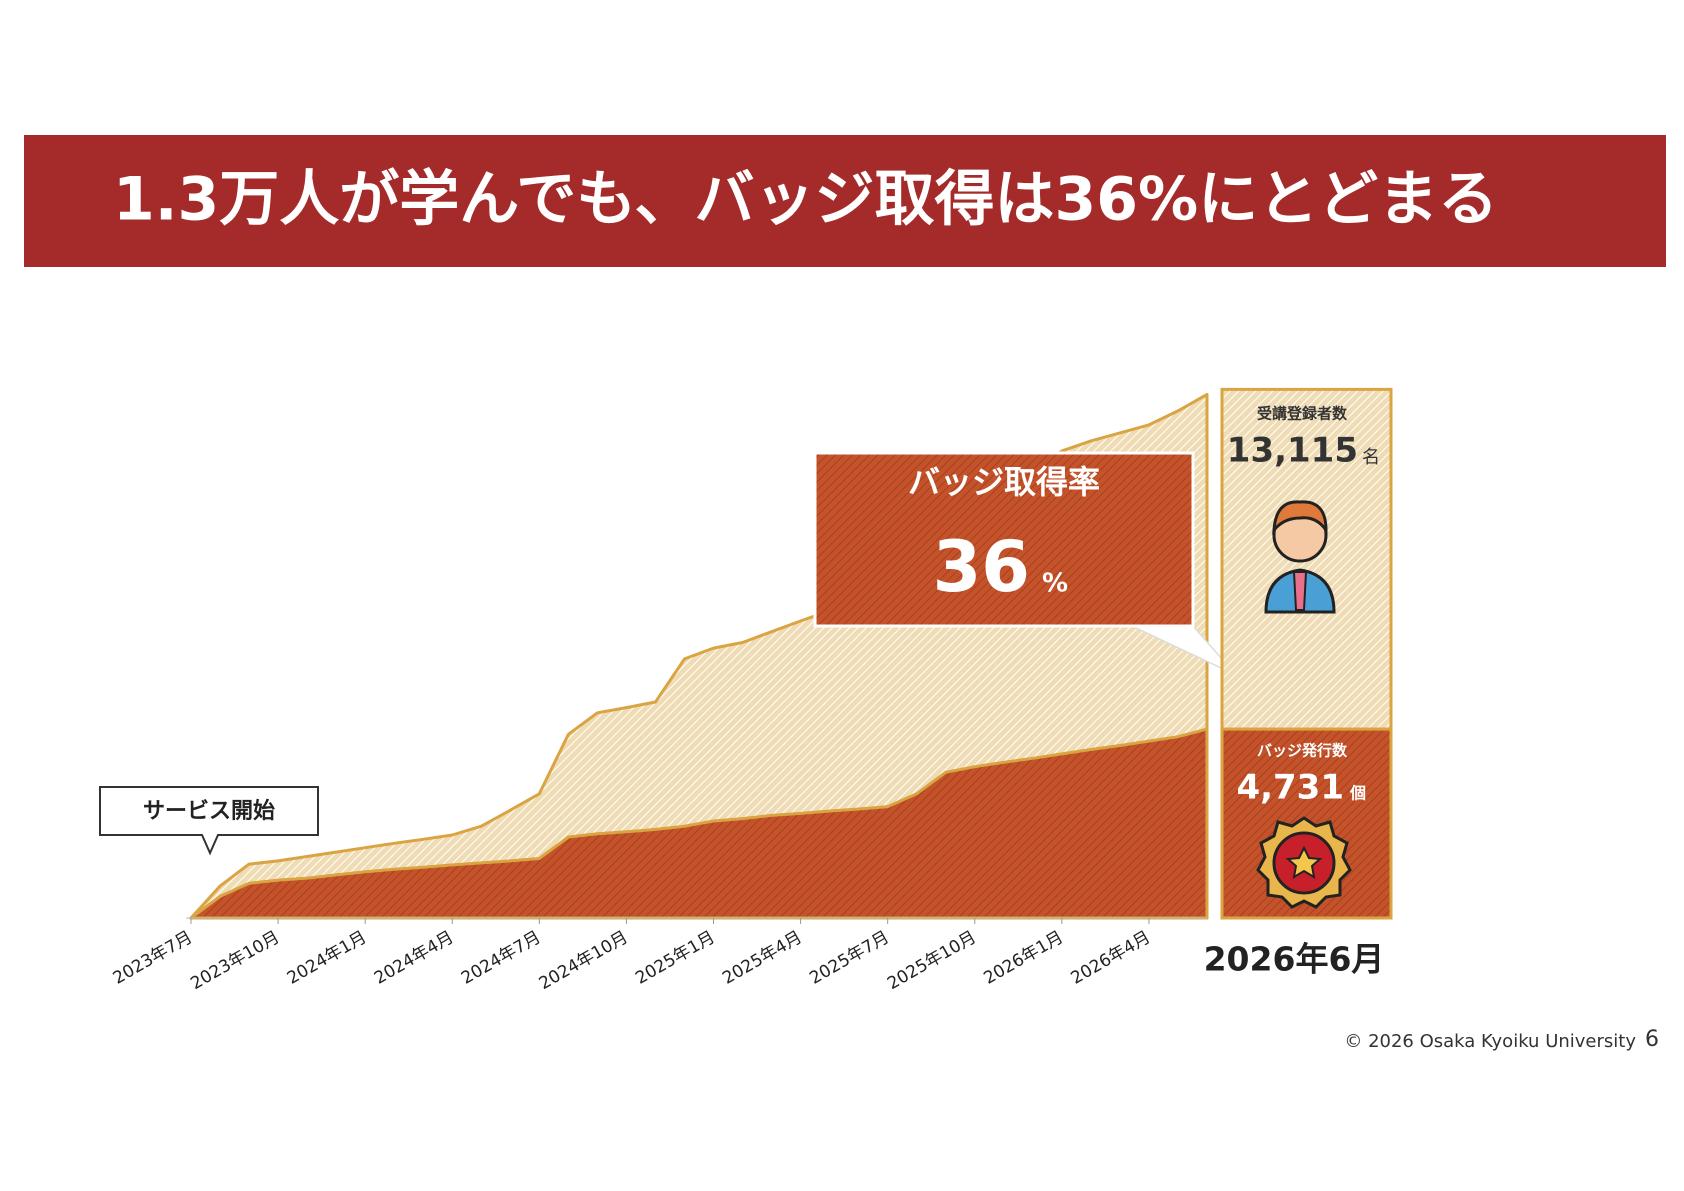  What do you see at coordinates (699, 823) in the screenshot?
I see `area` at bounding box center [699, 823].